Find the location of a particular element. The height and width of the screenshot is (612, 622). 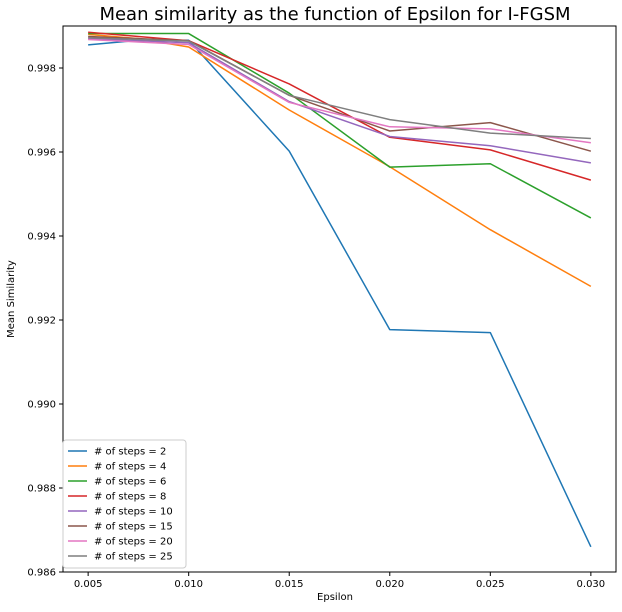

legend-box is located at coordinates (124, 504).